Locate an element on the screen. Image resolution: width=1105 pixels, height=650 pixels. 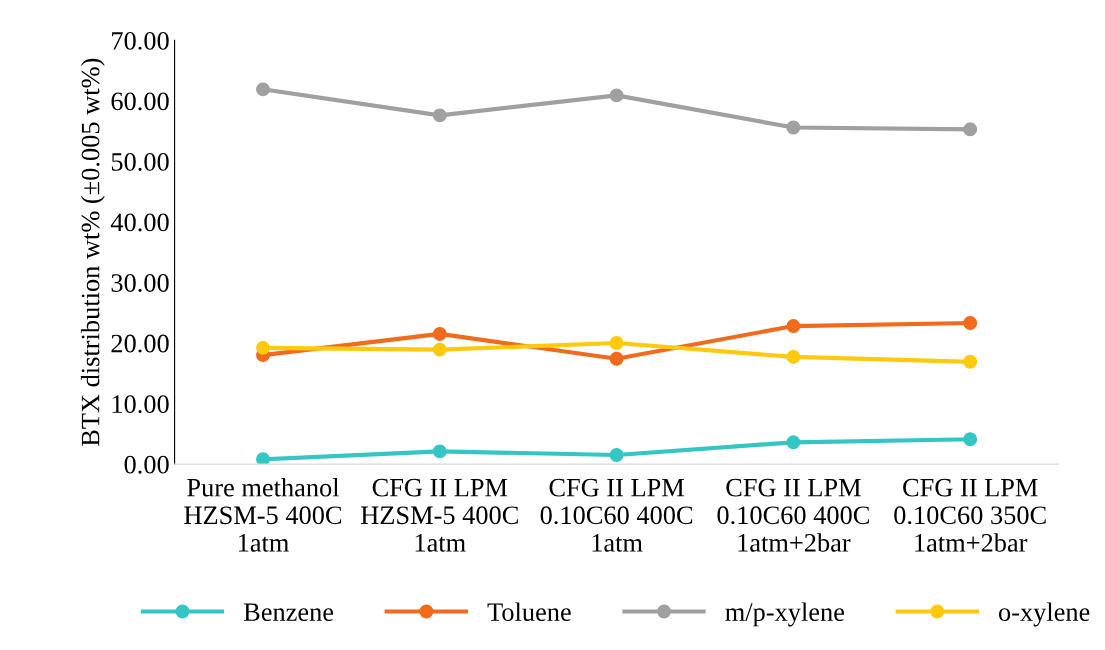
y-tick-label: 10.00 is located at coordinates (140, 404).